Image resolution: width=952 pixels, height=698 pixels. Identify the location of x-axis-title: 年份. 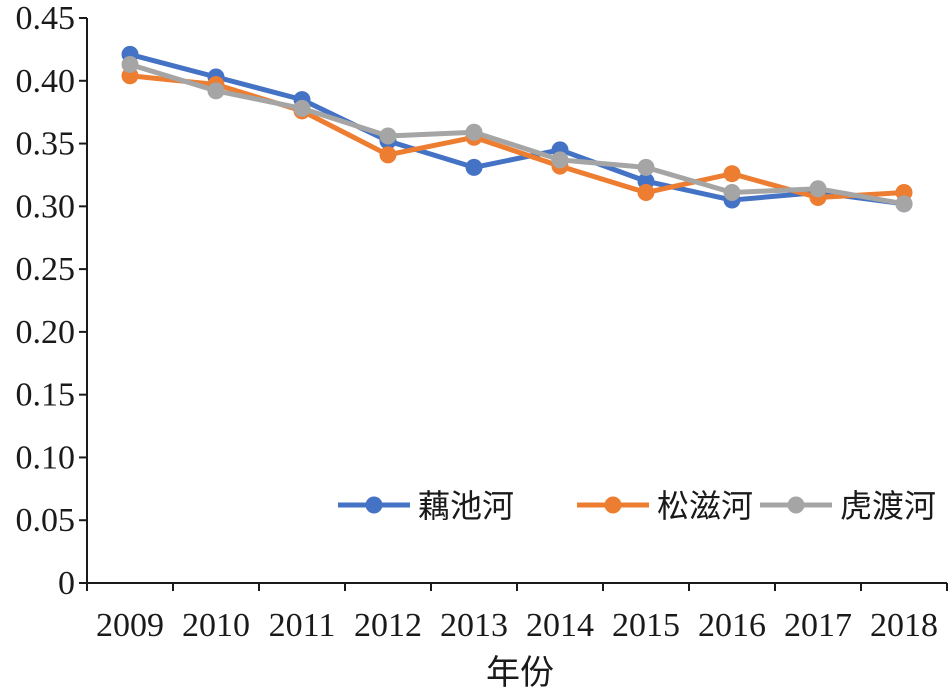
(520, 673).